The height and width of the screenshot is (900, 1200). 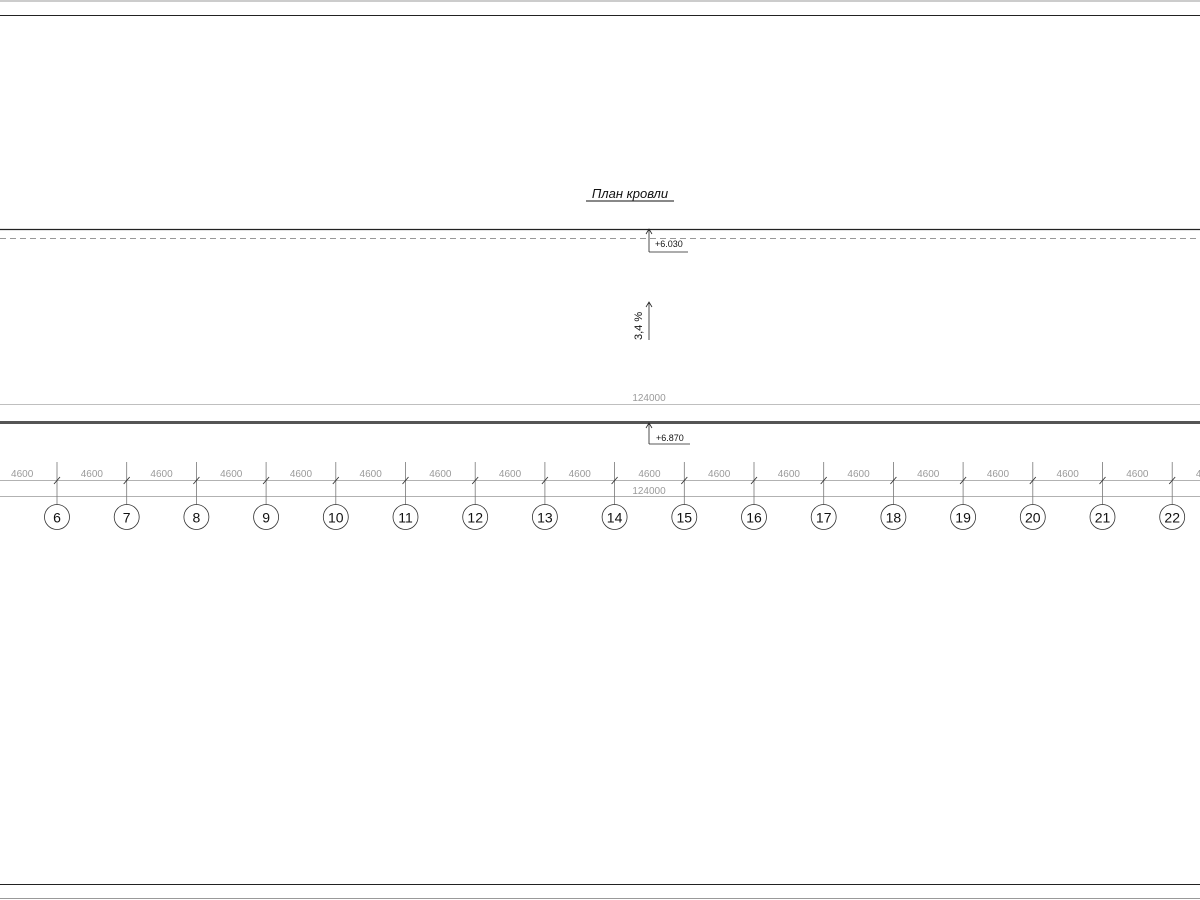 I want to click on axis-label: 9, so click(x=266, y=518).